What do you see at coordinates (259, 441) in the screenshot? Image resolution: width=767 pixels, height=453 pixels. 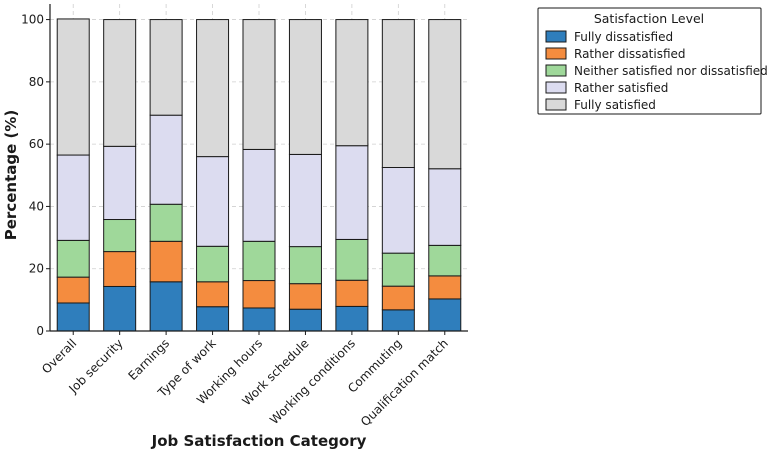 I see `x-axis-label: Job Satisfaction Category` at bounding box center [259, 441].